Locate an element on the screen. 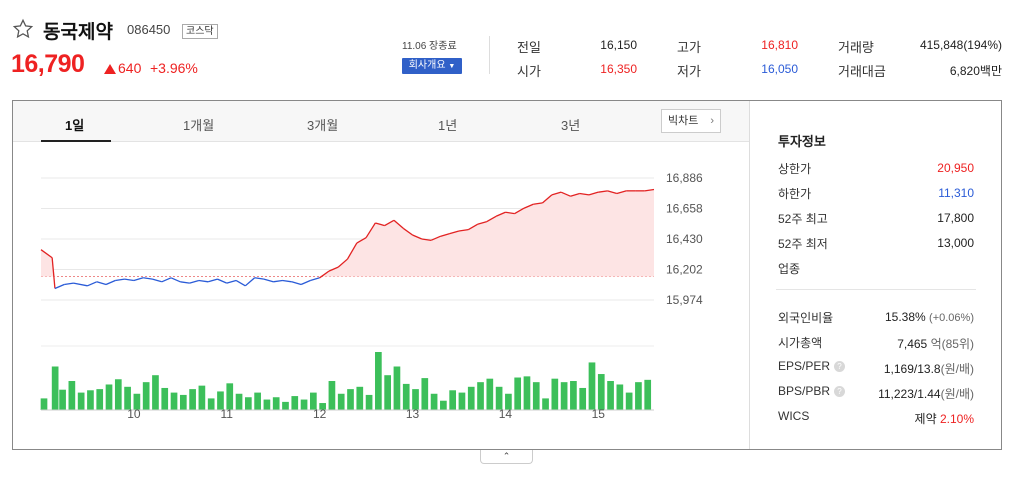 Image resolution: width=1022 pixels, height=478 pixels. chevron-up-icon: ⌃ is located at coordinates (506, 456).